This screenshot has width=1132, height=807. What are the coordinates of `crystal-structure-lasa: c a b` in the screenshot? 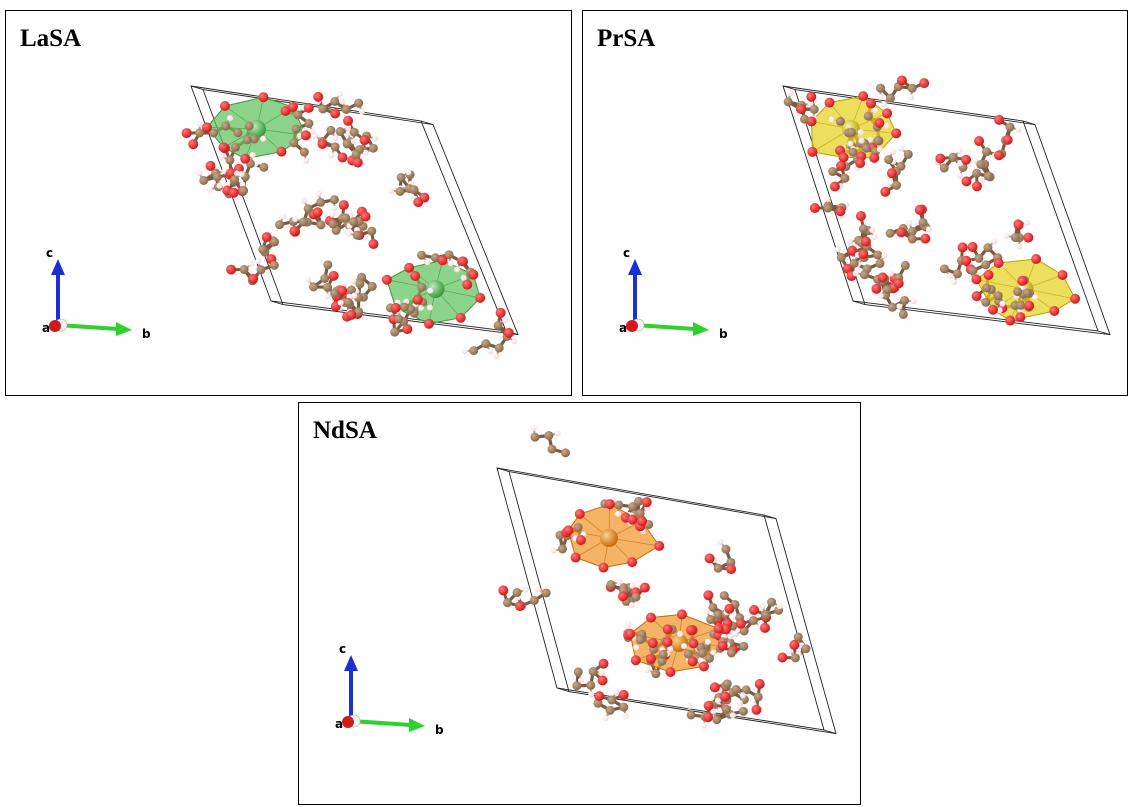 It's located at (280, 222).